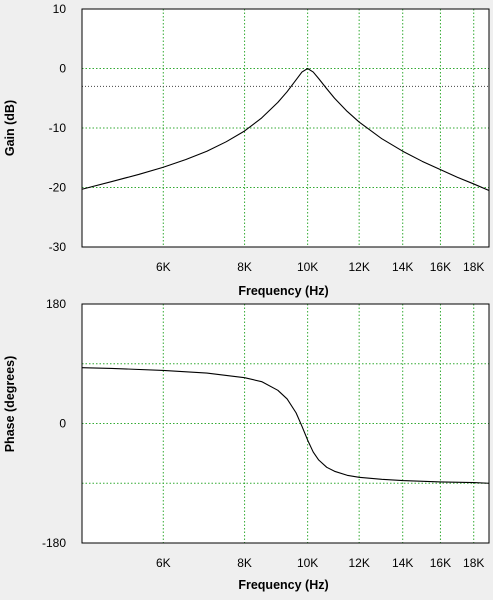 This screenshot has width=493, height=600. Describe the element at coordinates (56, 304) in the screenshot. I see `phase-y-tick-label: 180` at that location.